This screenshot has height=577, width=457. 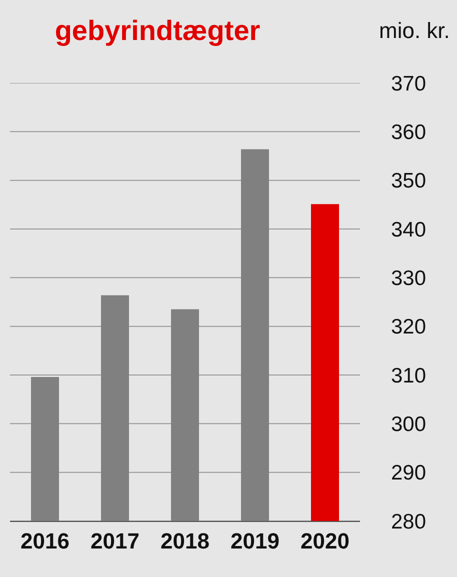 What do you see at coordinates (408, 327) in the screenshot?
I see `y-tick-label: 320` at bounding box center [408, 327].